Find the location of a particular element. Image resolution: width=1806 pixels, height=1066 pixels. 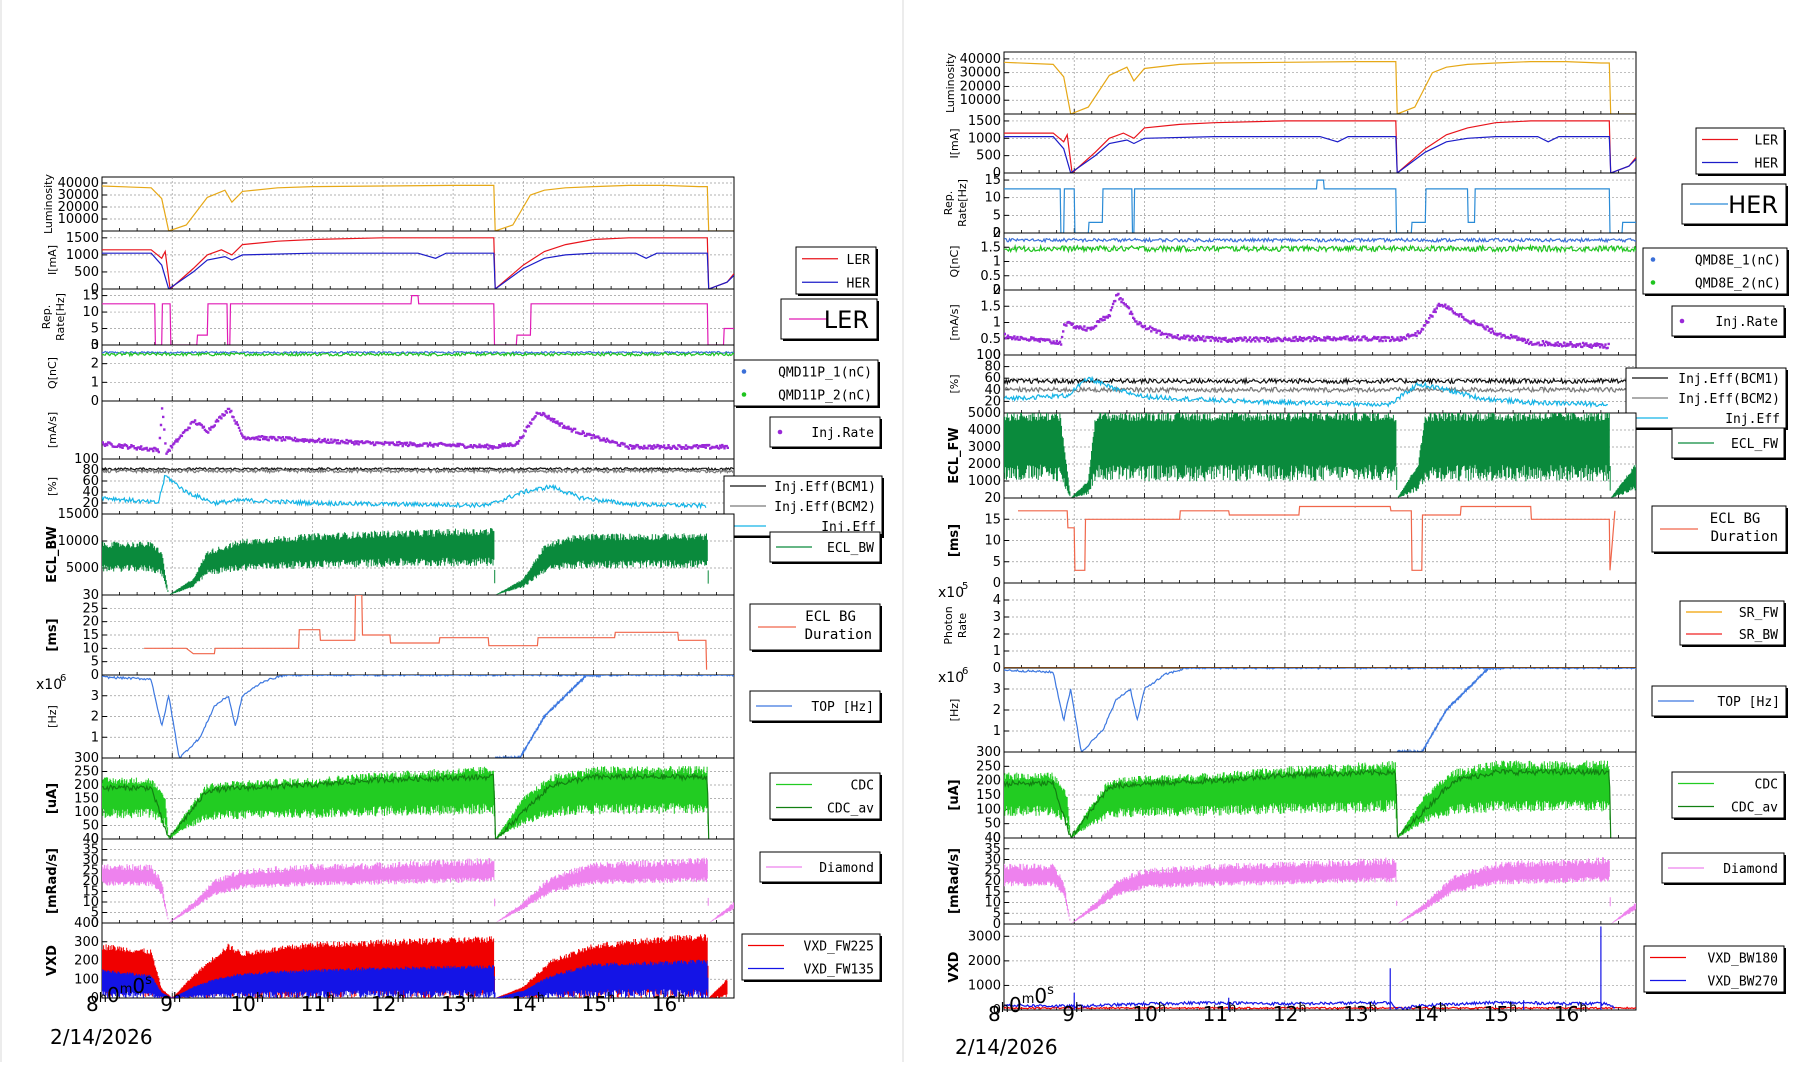

legend-label: SR_FW is located at coordinates (1758, 613).